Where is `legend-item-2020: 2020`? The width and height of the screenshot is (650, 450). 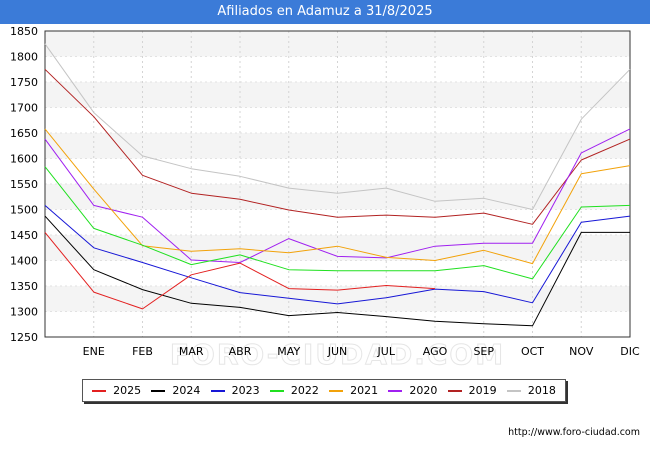 legend-item-2020: 2020 is located at coordinates (412, 390).